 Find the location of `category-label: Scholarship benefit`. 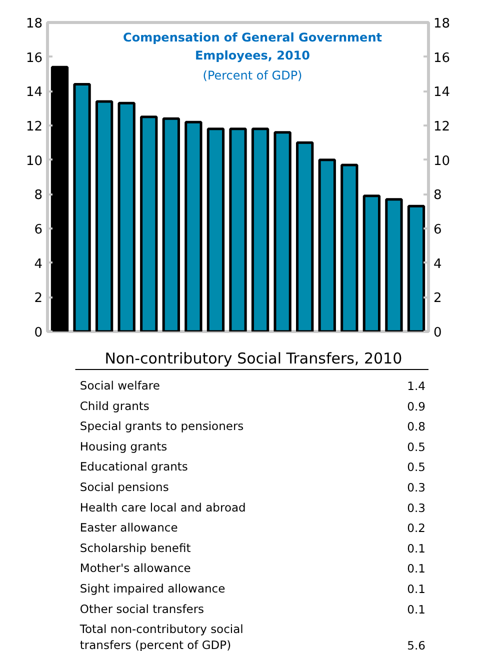

category-label: Scholarship benefit is located at coordinates (136, 547).